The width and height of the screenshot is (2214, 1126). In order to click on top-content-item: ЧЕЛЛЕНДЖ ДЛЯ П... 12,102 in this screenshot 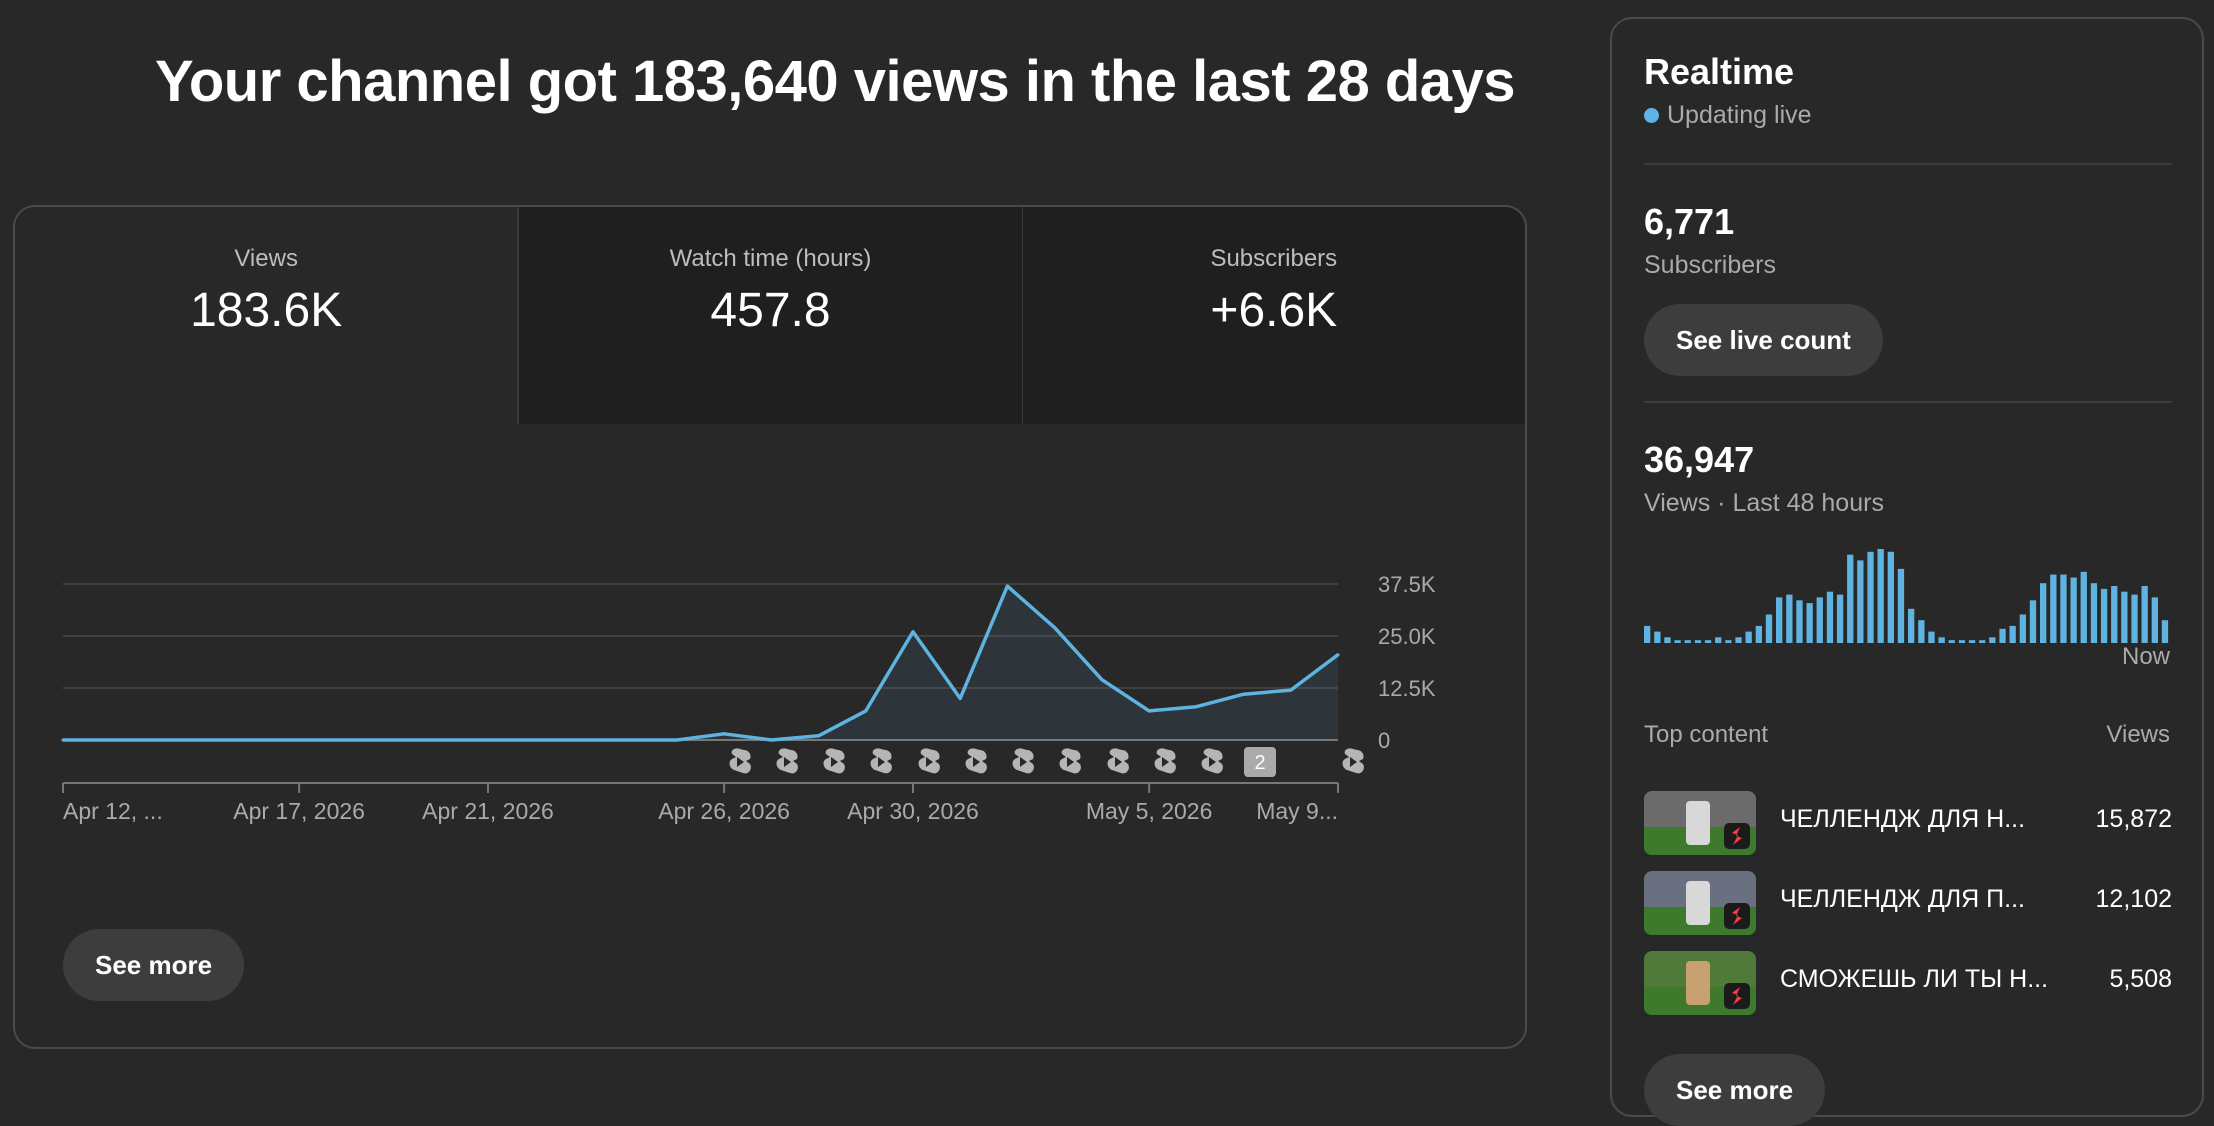, I will do `click(1908, 903)`.